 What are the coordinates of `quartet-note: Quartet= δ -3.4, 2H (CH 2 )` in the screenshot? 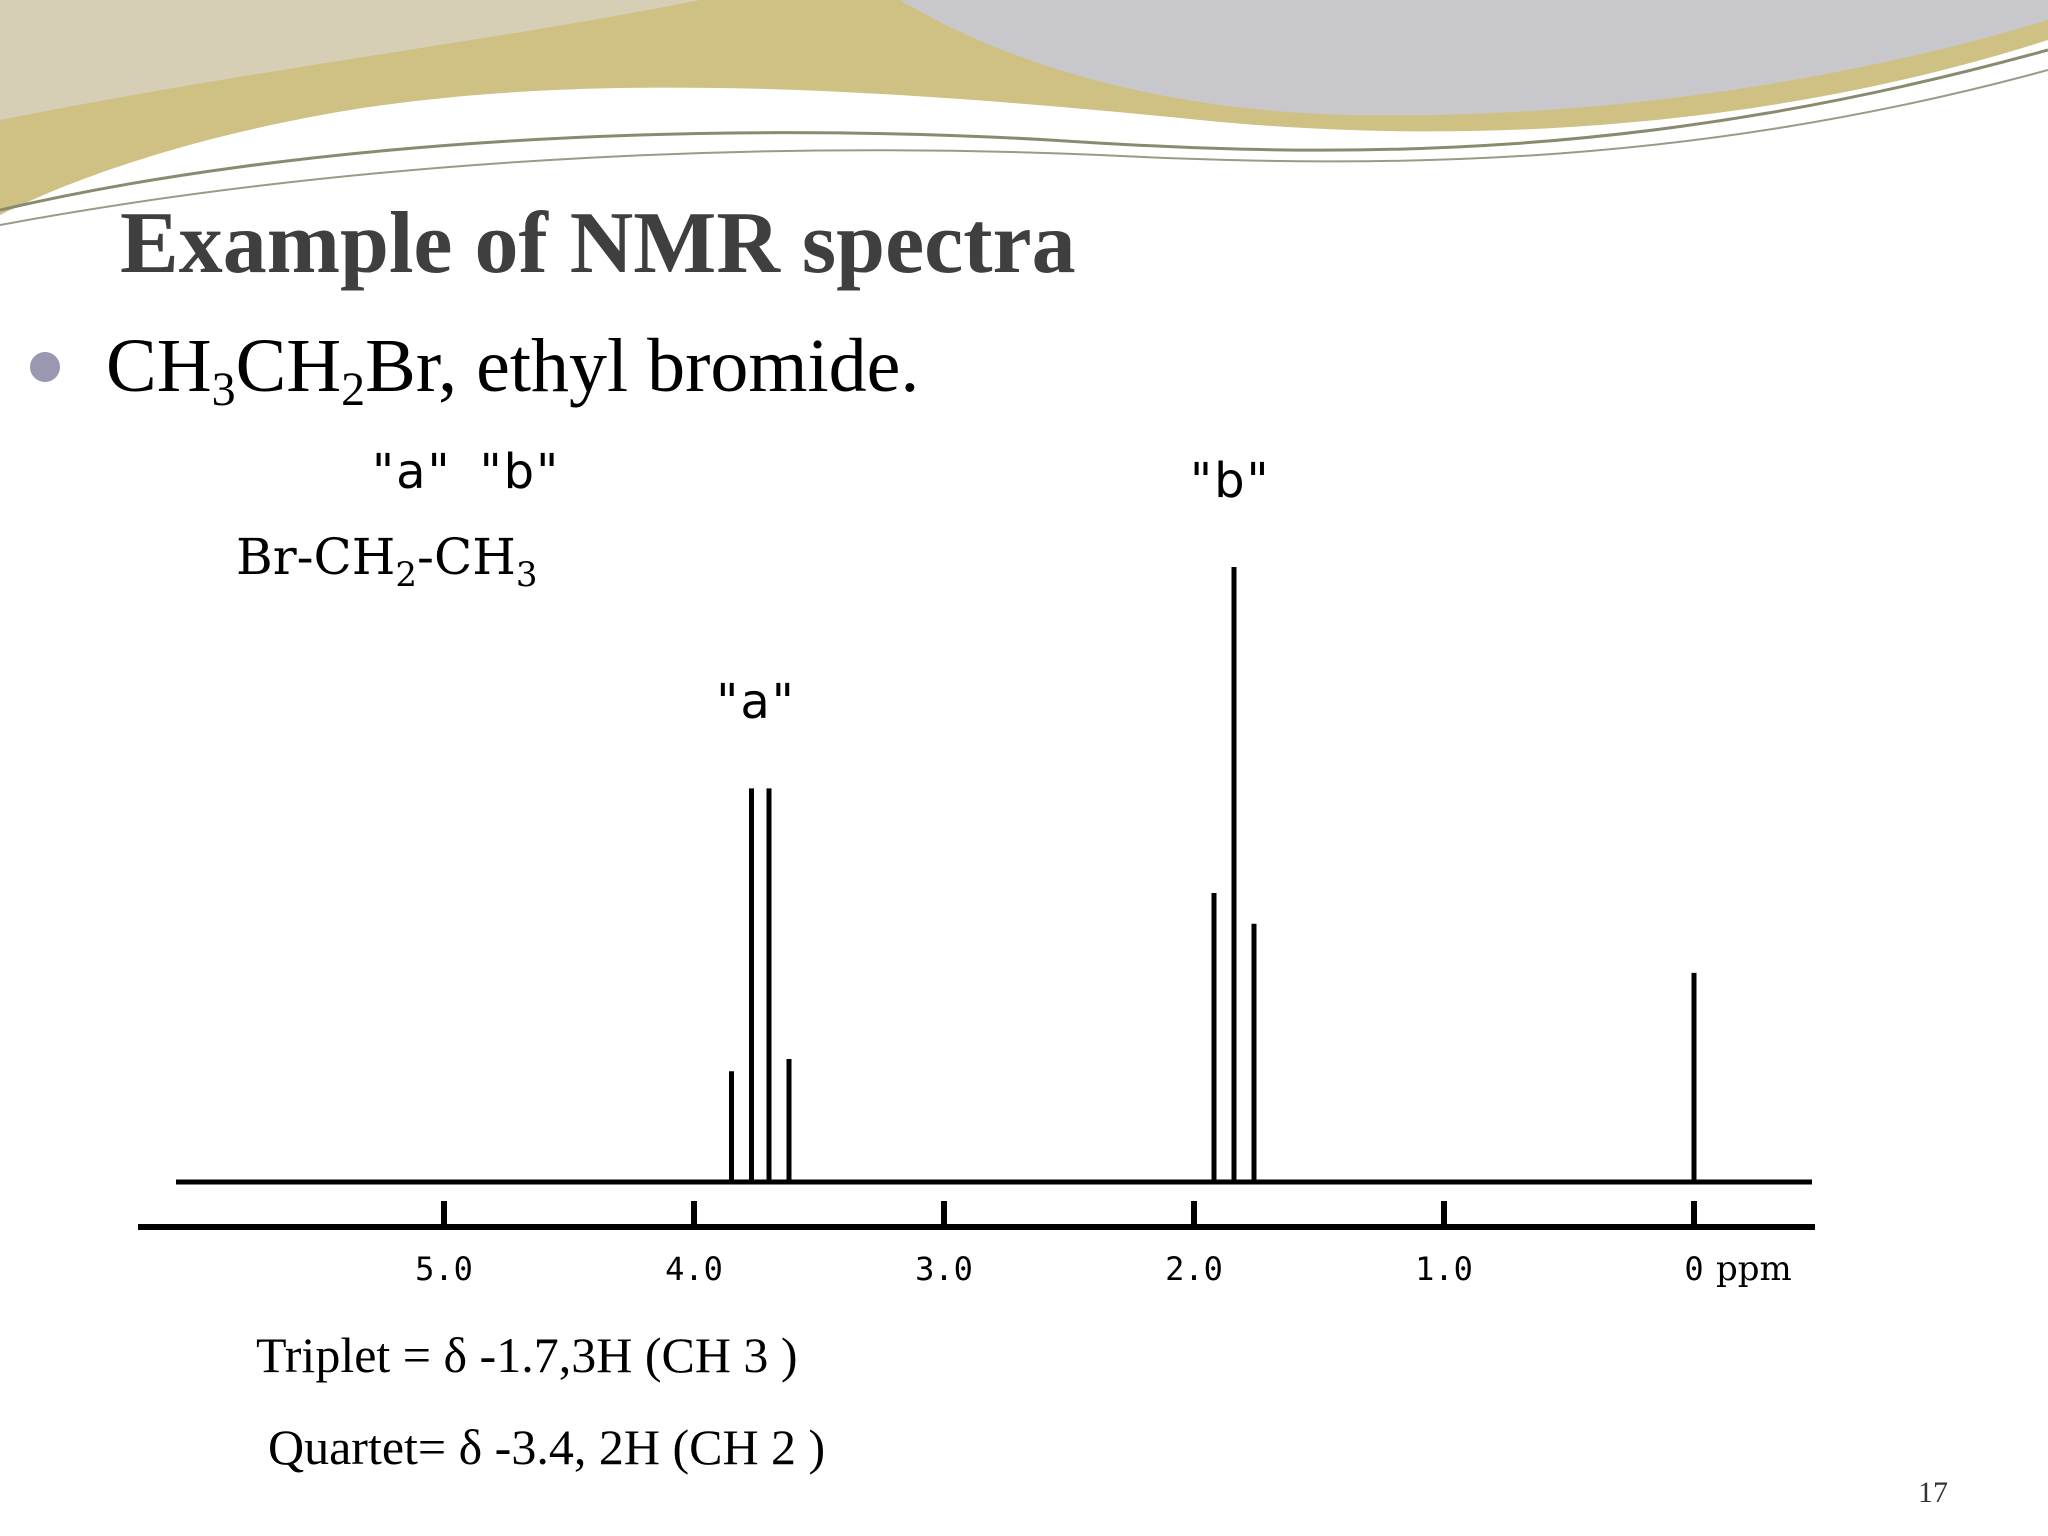 It's located at (547, 1447).